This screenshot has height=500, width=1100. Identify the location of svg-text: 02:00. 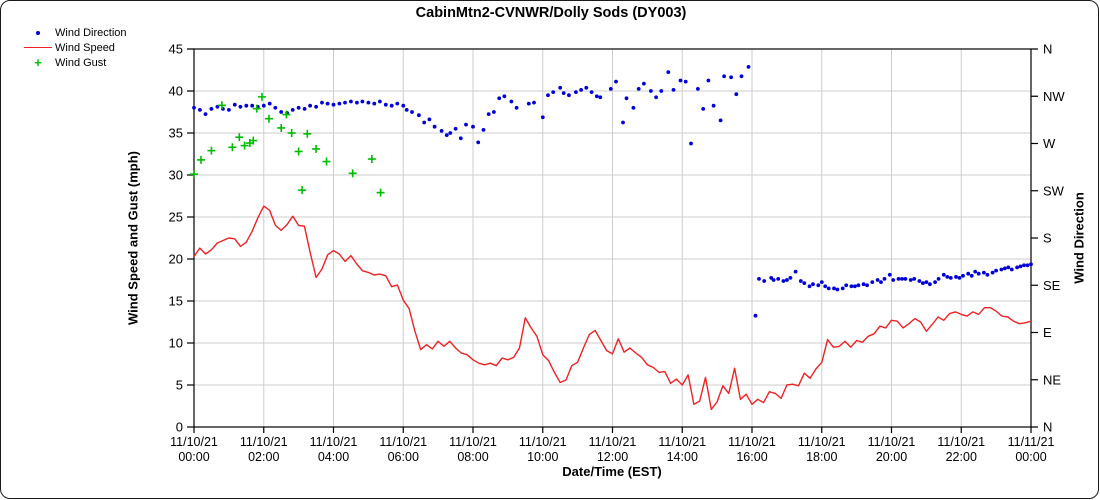
(263, 457).